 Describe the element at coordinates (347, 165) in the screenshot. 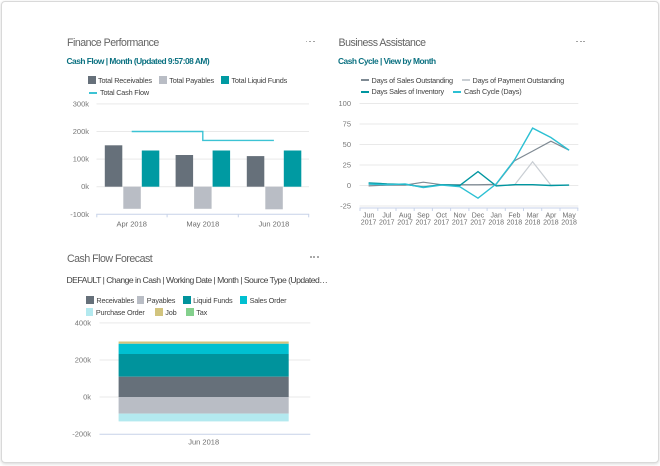

I see `svg-text: 25` at that location.